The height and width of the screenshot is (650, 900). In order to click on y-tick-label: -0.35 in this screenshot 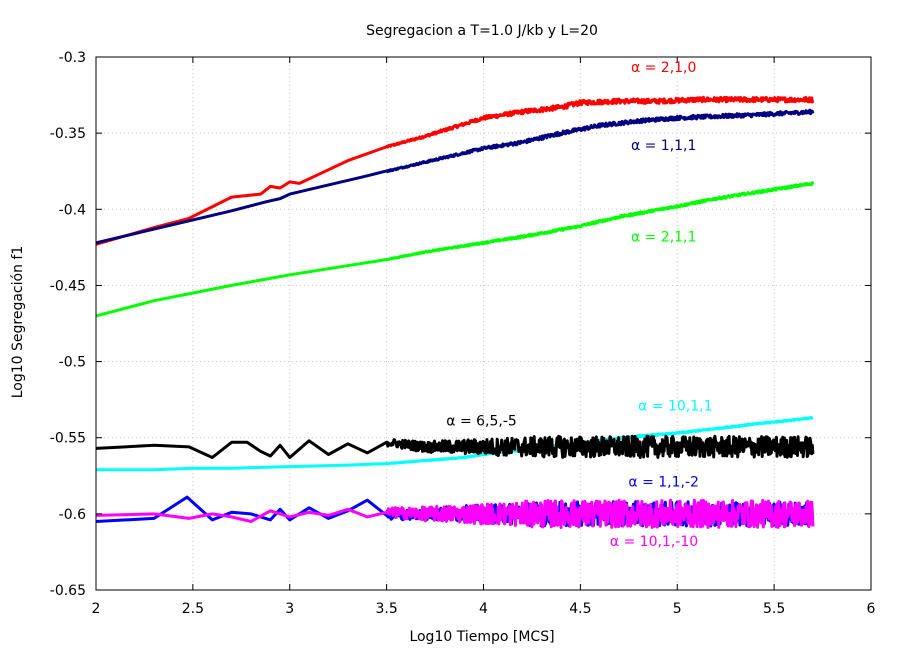, I will do `click(68, 134)`.